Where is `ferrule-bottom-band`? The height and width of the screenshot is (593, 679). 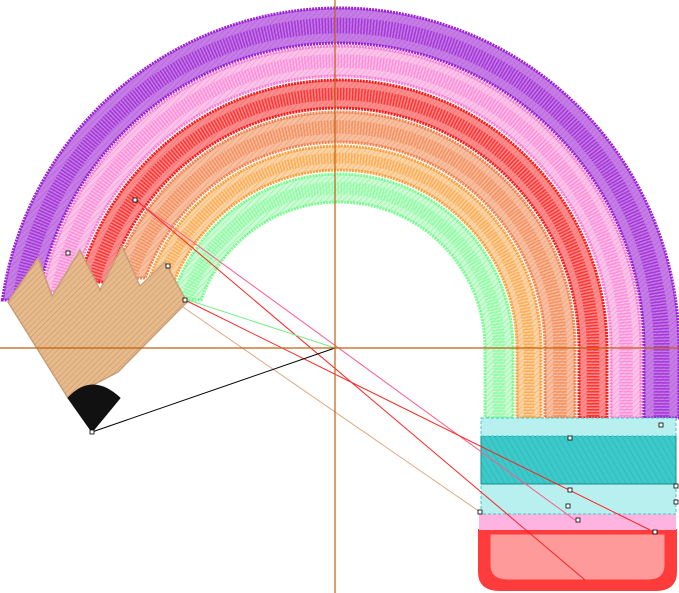 ferrule-bottom-band is located at coordinates (578, 499).